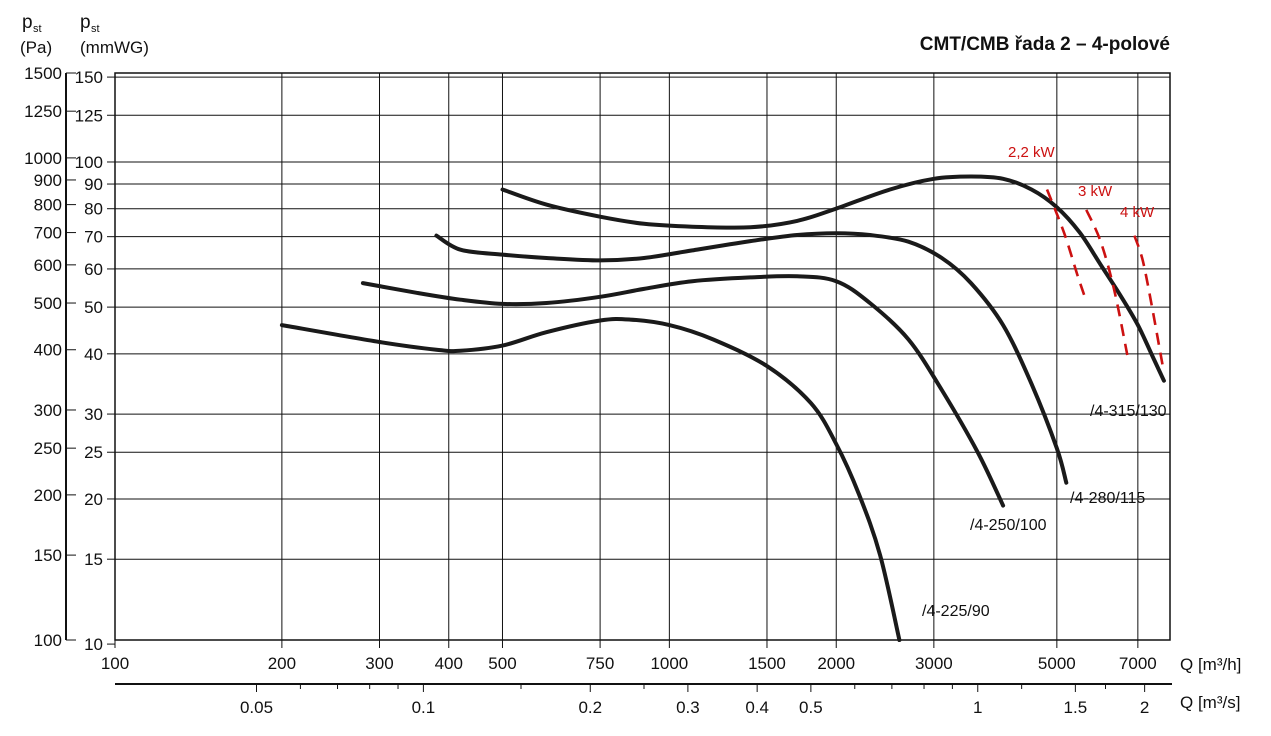 The height and width of the screenshot is (736, 1271). I want to click on tick-label-y-pa: 1500, so click(43, 73).